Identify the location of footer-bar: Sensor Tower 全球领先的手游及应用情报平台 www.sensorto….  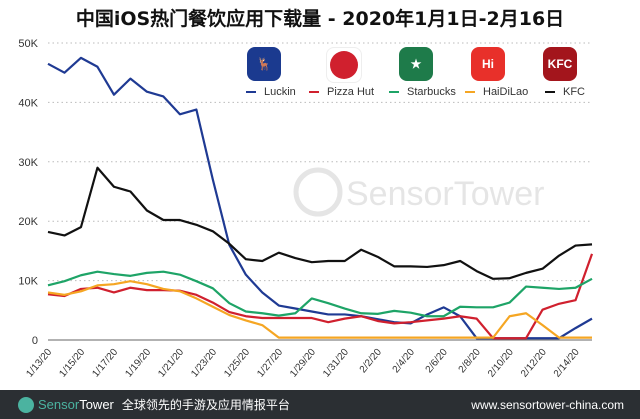
(320, 404).